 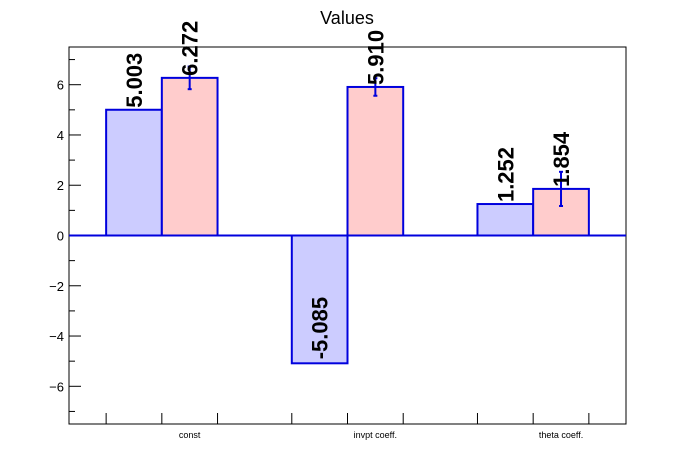 I want to click on value-label: 1.252, so click(x=505, y=174).